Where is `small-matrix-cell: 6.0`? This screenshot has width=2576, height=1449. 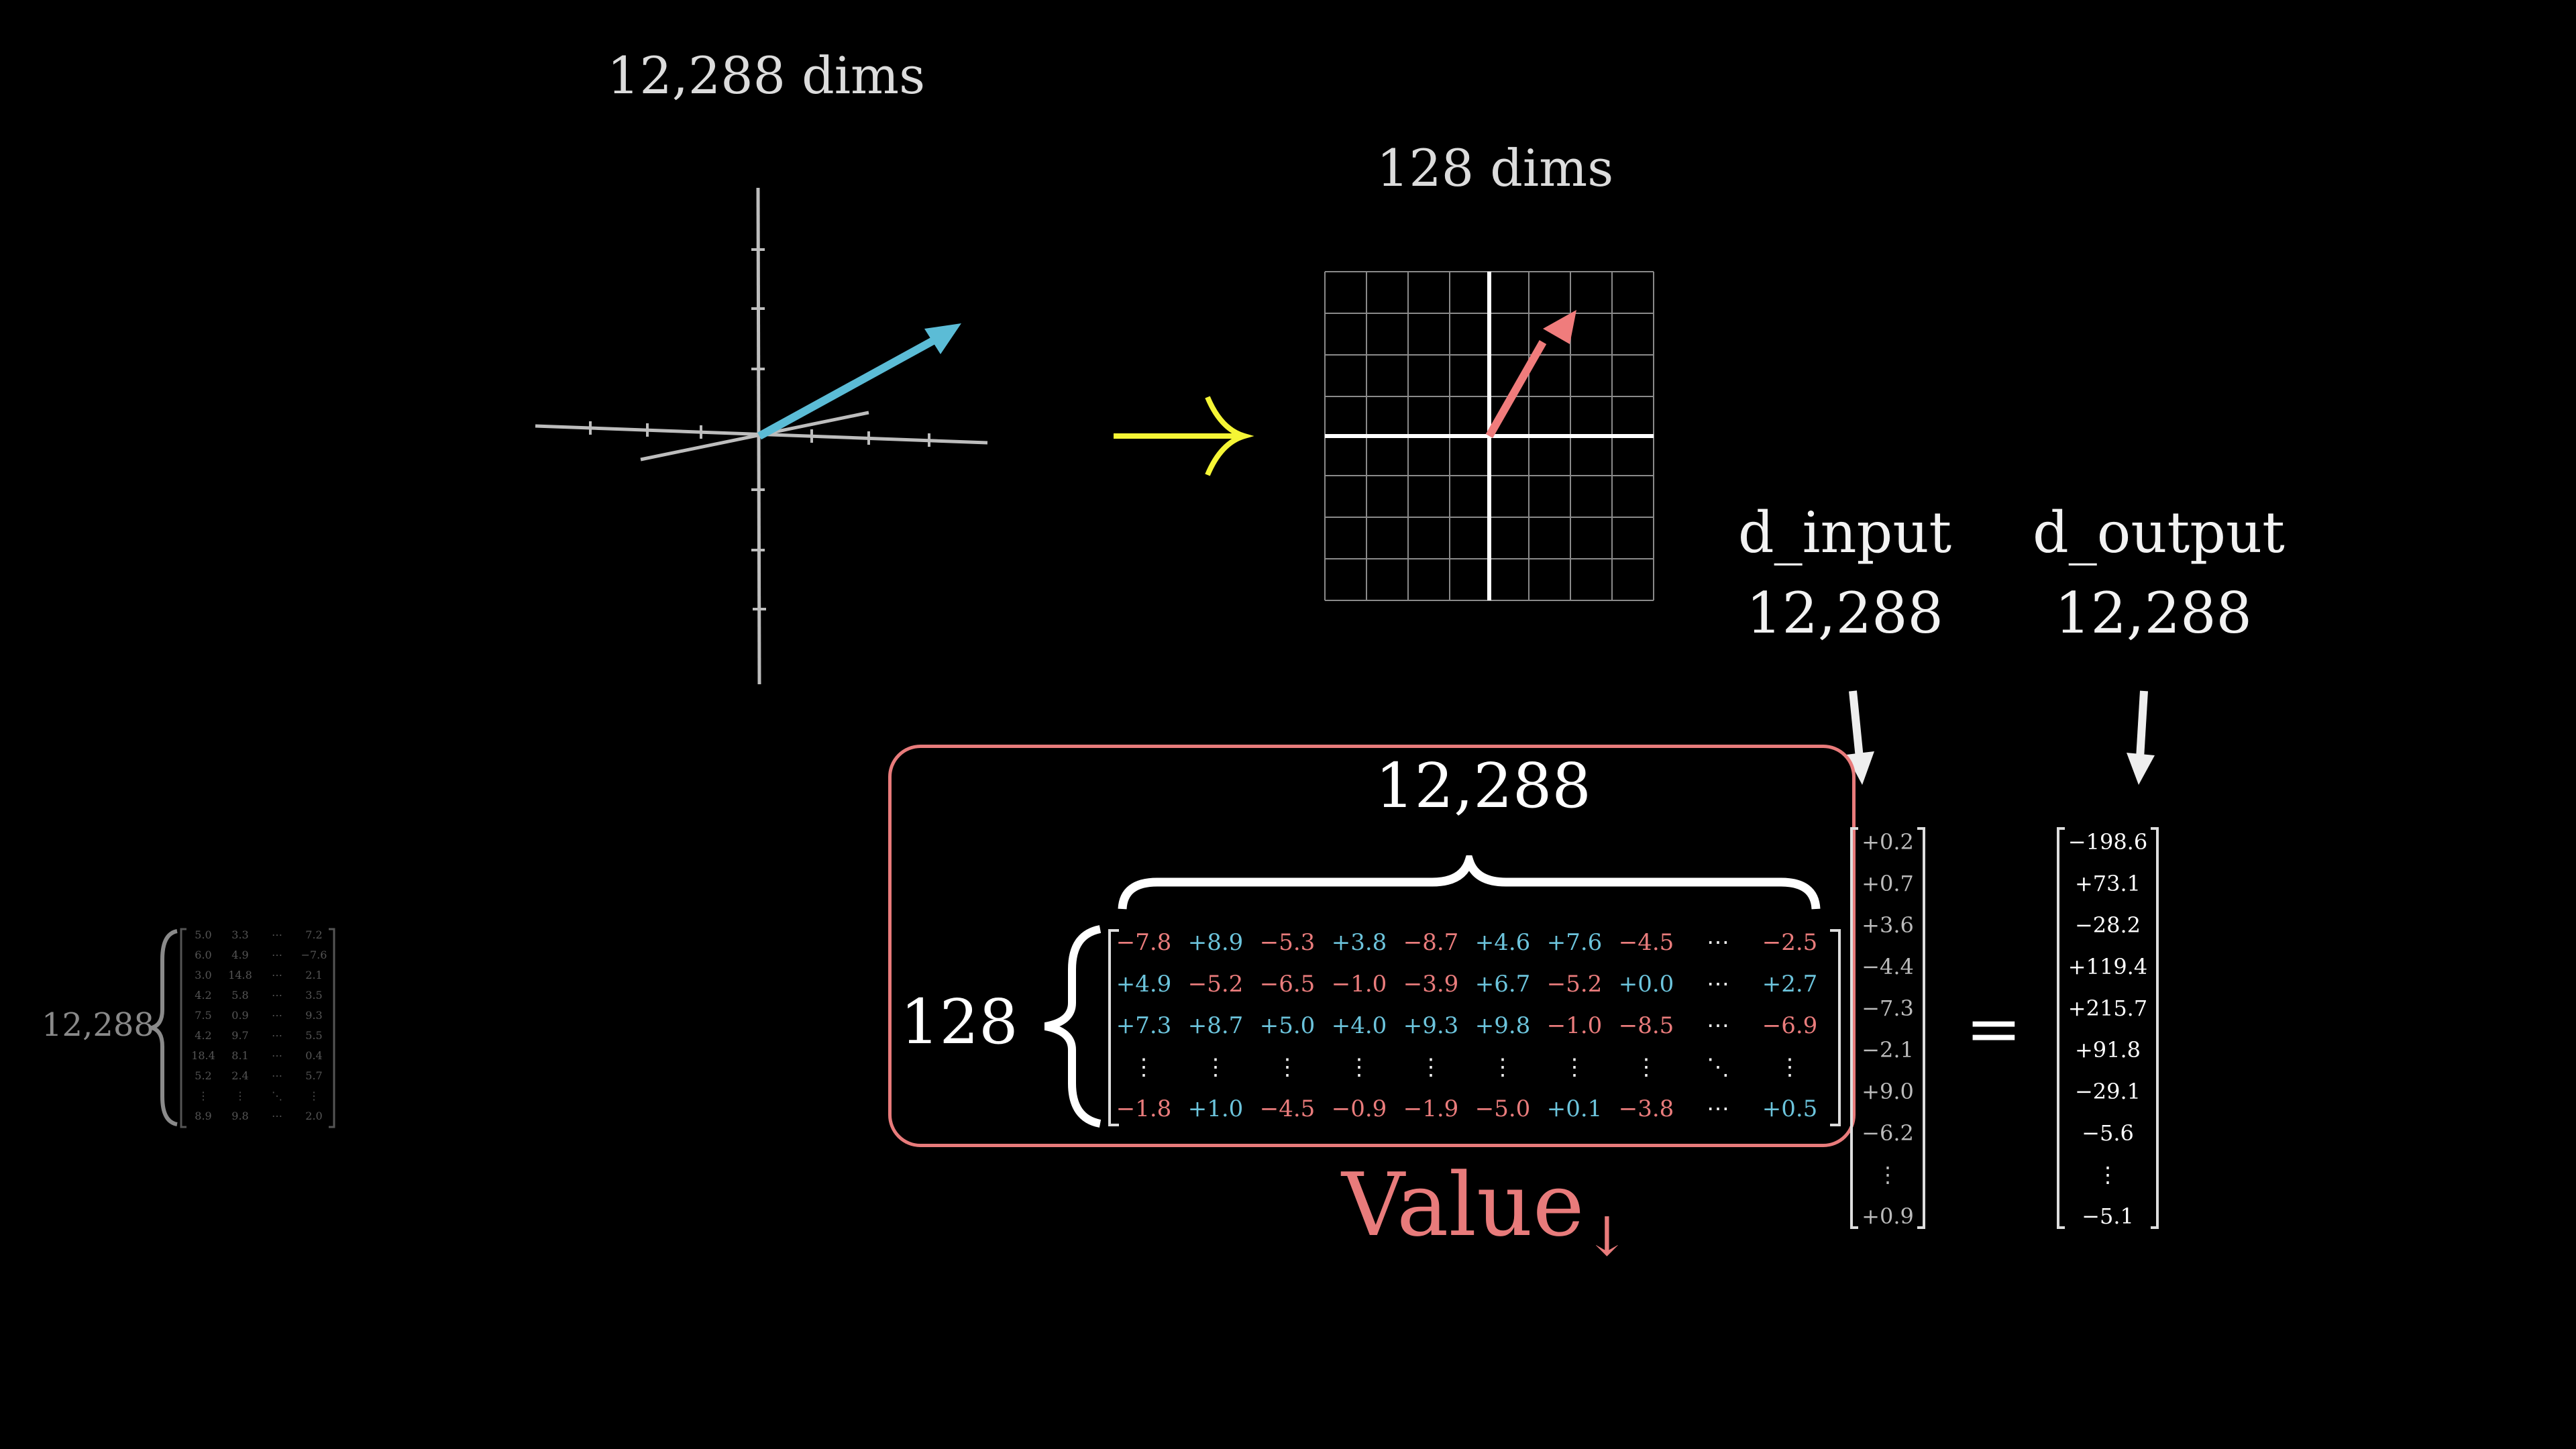
small-matrix-cell: 6.0 is located at coordinates (203, 955).